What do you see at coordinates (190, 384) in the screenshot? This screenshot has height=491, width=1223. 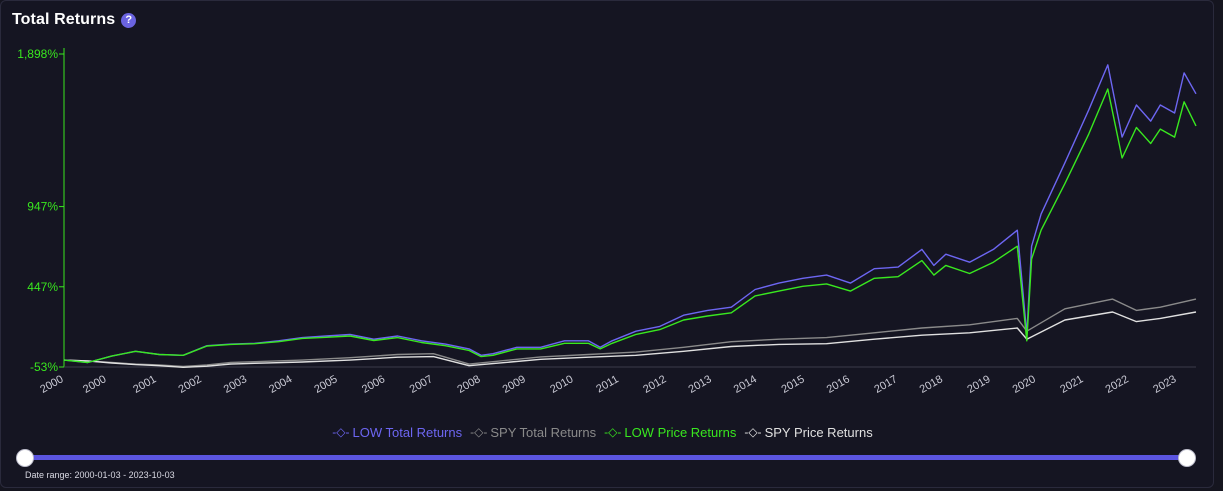 I see `x-tick-label: 2002` at bounding box center [190, 384].